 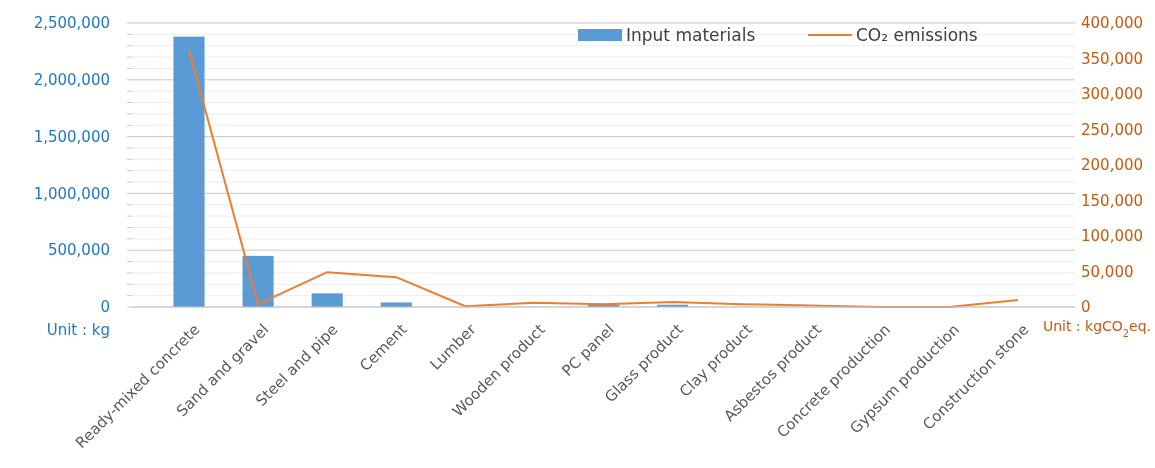 I want to click on legend-label: CO₂ emissions, so click(x=917, y=34).